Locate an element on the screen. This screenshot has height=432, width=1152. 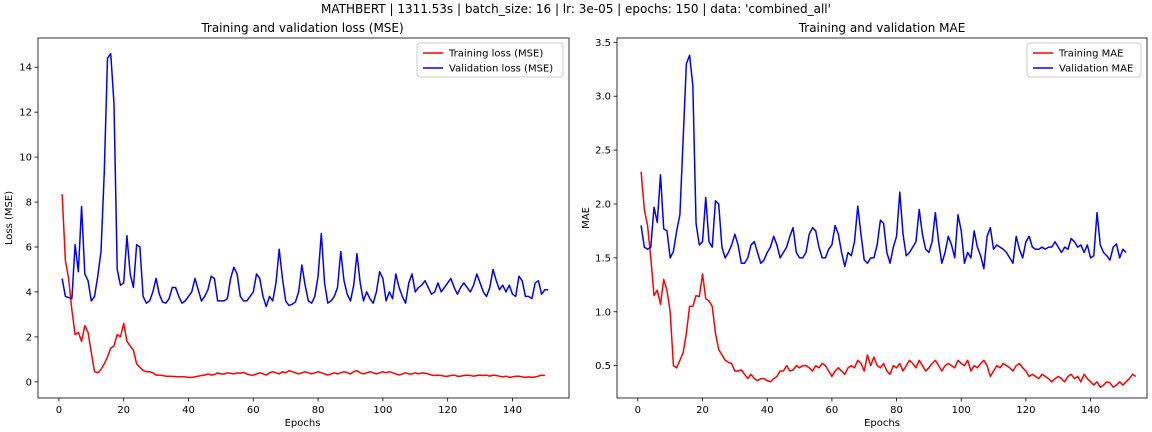
mae-chart-xlabel: Epochs is located at coordinates (882, 423).